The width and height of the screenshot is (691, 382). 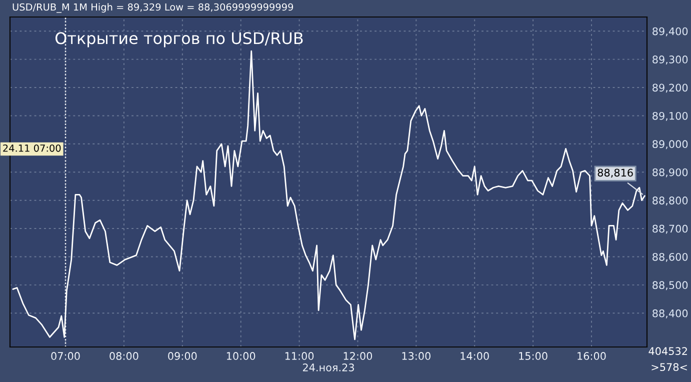 What do you see at coordinates (416, 356) in the screenshot?
I see `x-tick-label: 13:00` at bounding box center [416, 356].